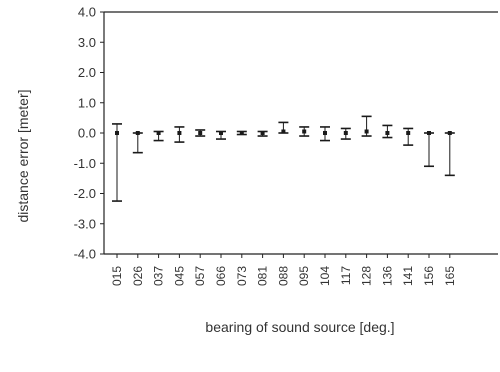 The width and height of the screenshot is (500, 372). What do you see at coordinates (325, 276) in the screenshot?
I see `x-tick-label: 104` at bounding box center [325, 276].